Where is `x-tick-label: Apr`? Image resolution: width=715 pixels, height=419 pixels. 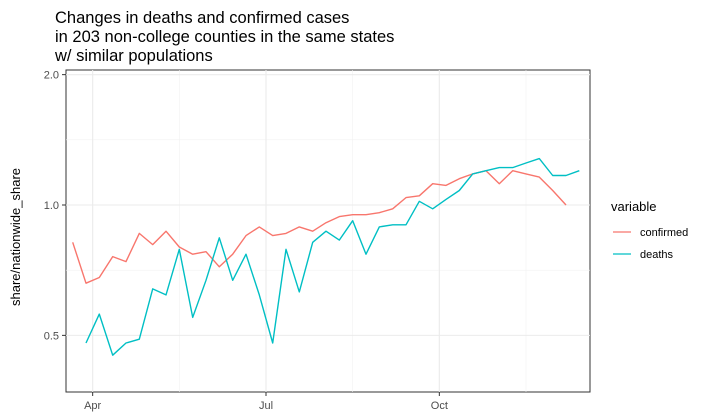
x-tick-label: Apr is located at coordinates (92, 406).